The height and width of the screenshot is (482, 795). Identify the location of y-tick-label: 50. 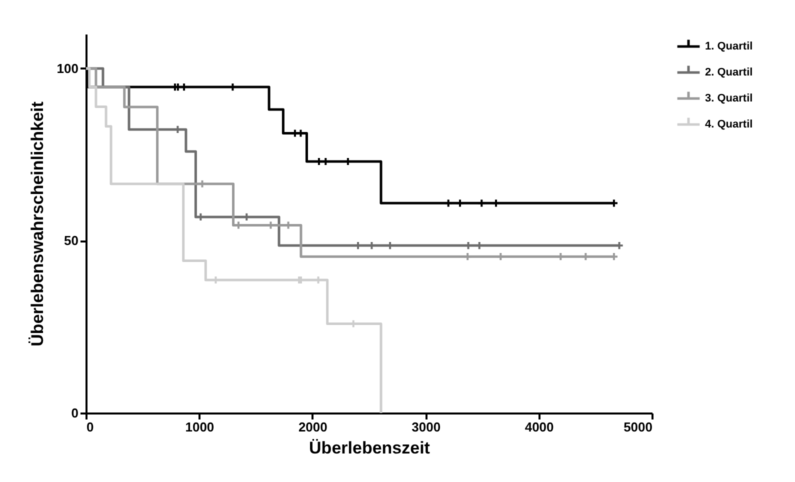
(71, 240).